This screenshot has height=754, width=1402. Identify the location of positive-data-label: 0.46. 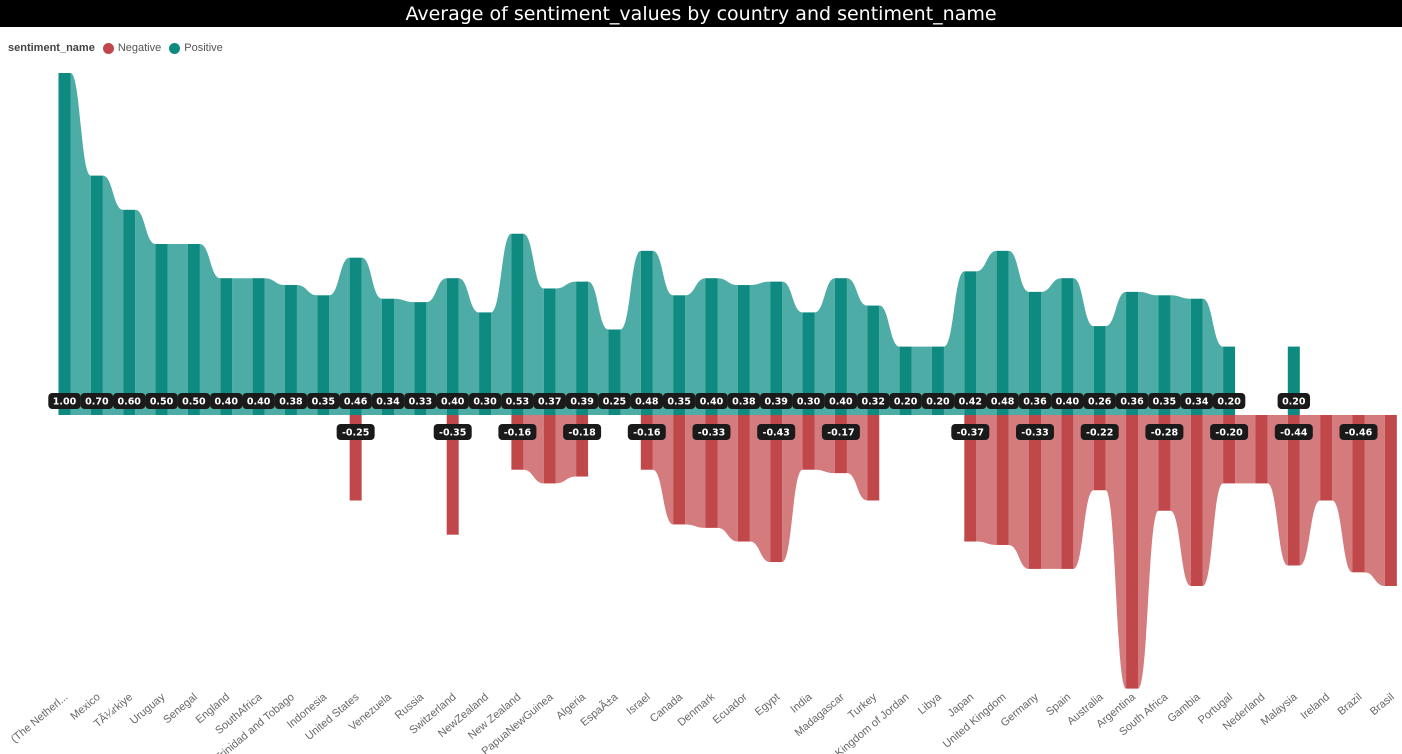
(356, 402).